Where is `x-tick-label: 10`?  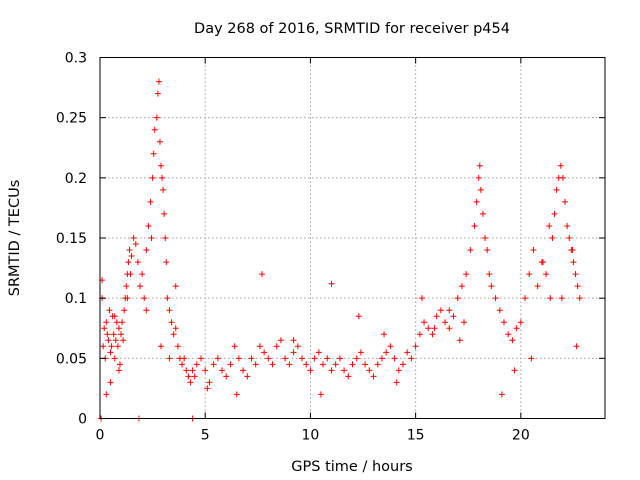 x-tick-label: 10 is located at coordinates (311, 436).